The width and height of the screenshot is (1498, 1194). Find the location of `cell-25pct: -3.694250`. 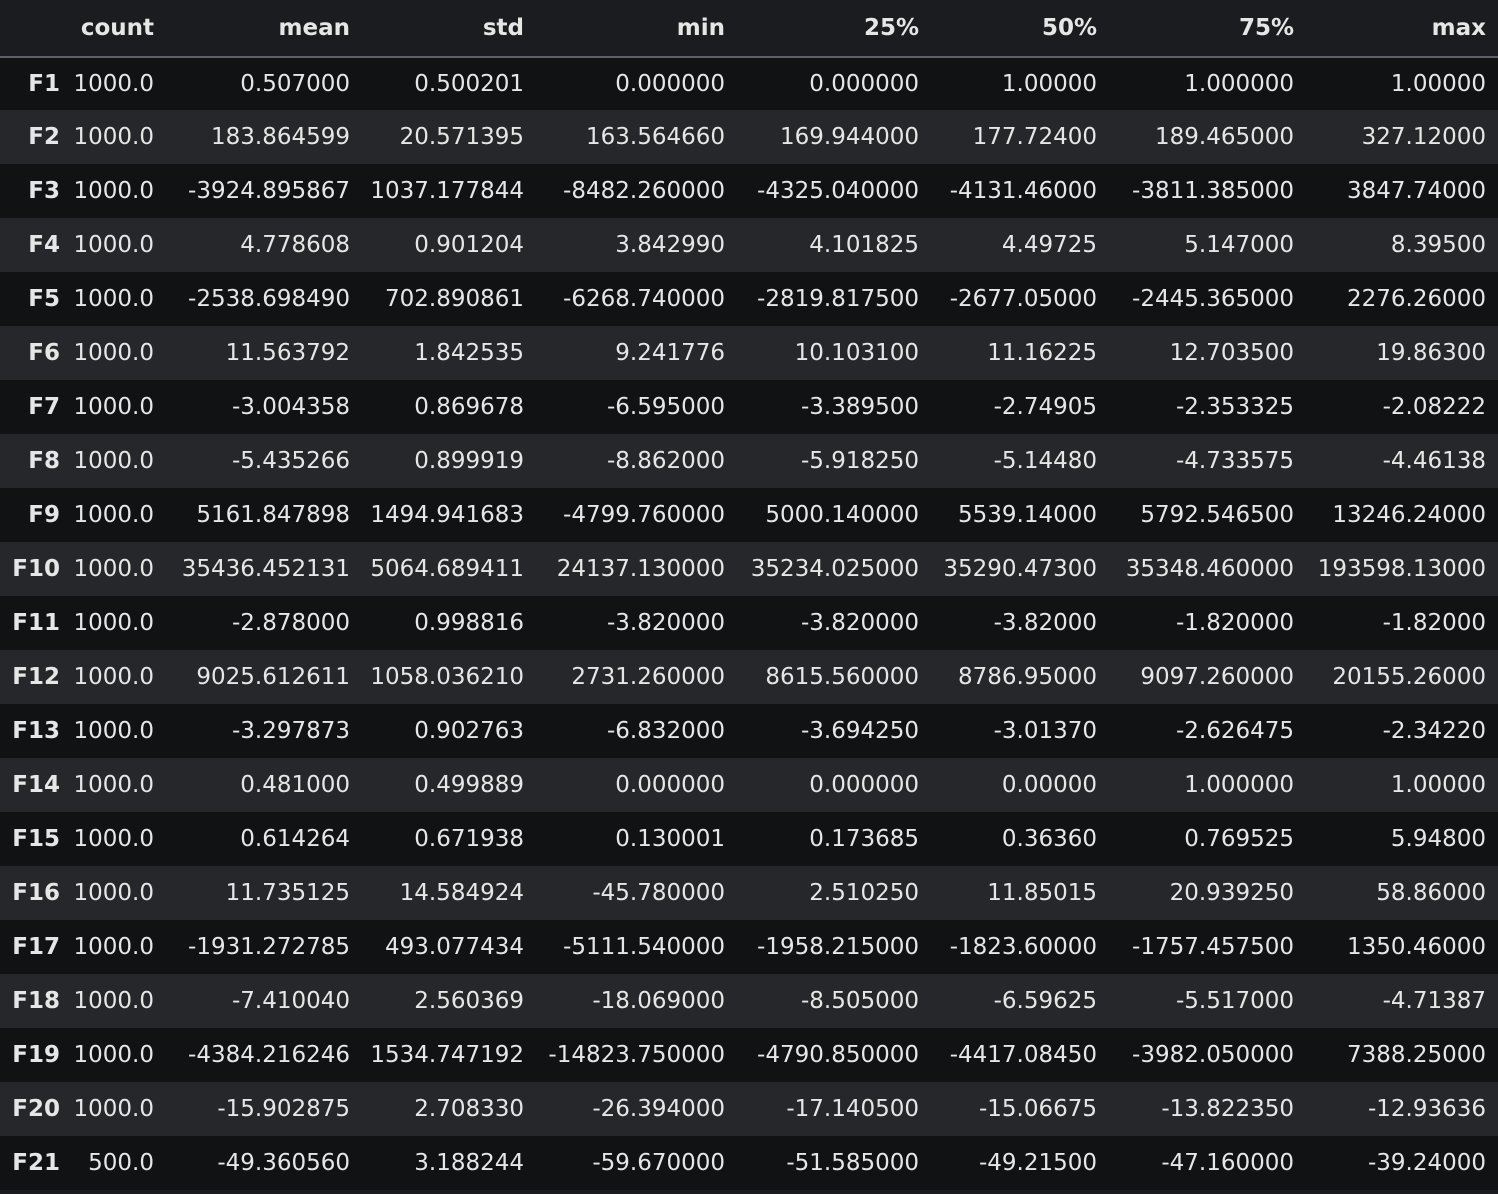

cell-25pct: -3.694250 is located at coordinates (859, 731).